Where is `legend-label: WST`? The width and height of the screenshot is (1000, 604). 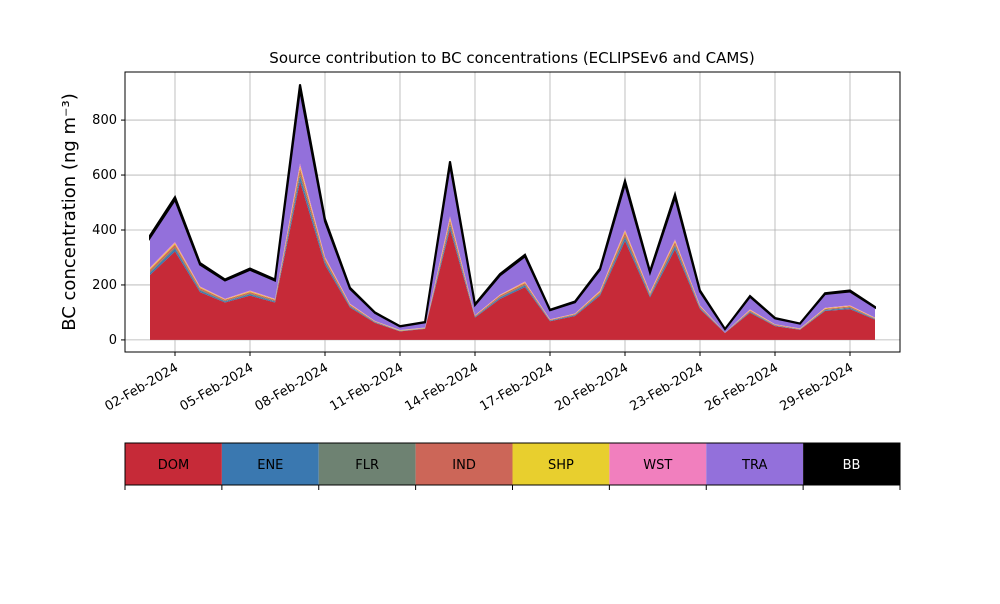 legend-label: WST is located at coordinates (657, 465).